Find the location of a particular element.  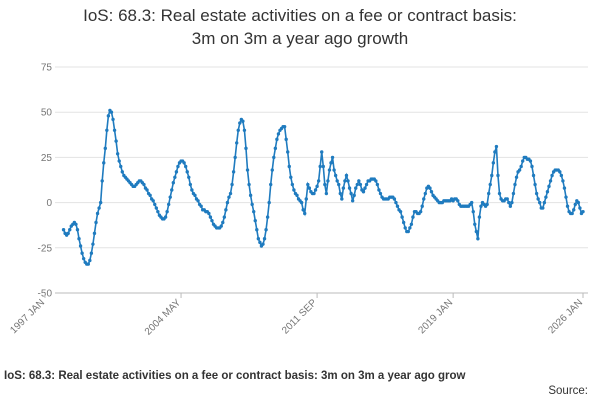

x-tick-label: 2019 JAN is located at coordinates (435, 316).